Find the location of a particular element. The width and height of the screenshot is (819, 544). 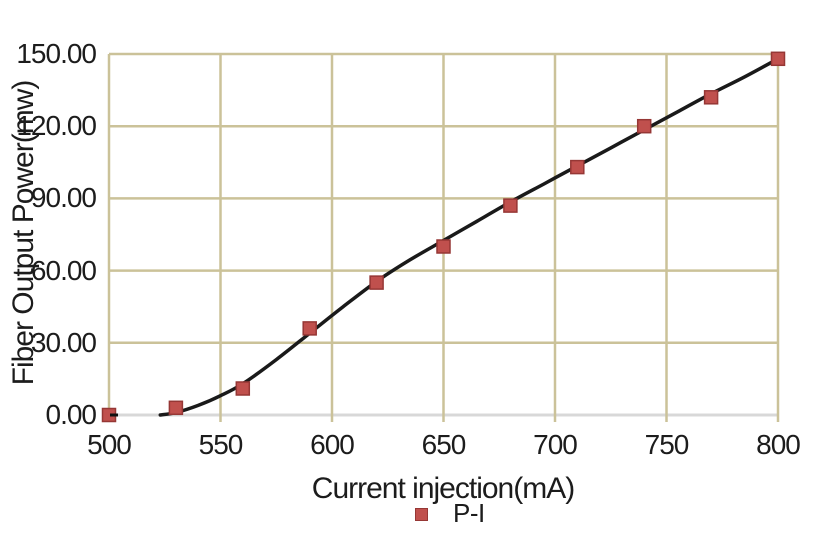

x-tick-label: 750 is located at coordinates (667, 444).